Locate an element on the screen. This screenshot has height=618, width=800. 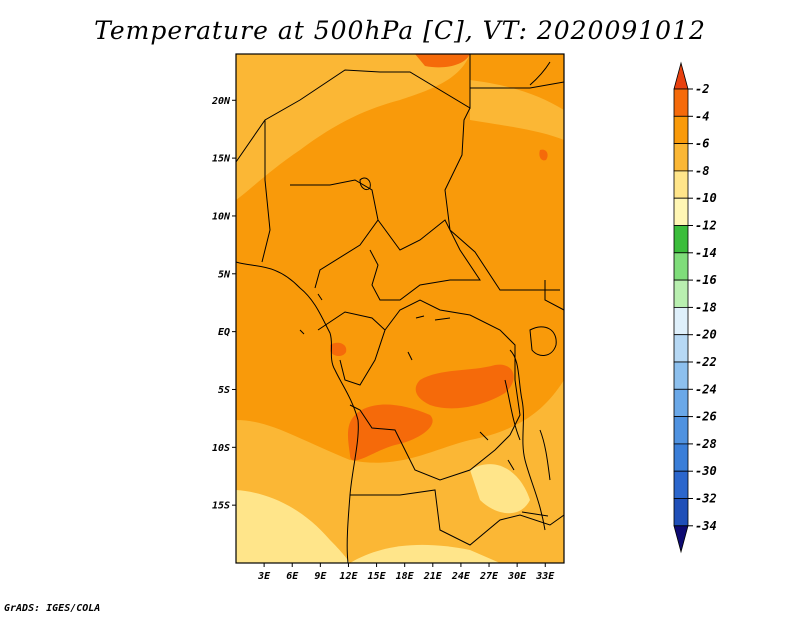
x-axis: 3E 6E 9E 12E 15E 18E 21E 24E 27E 30E 33E is located at coordinates (406, 572).